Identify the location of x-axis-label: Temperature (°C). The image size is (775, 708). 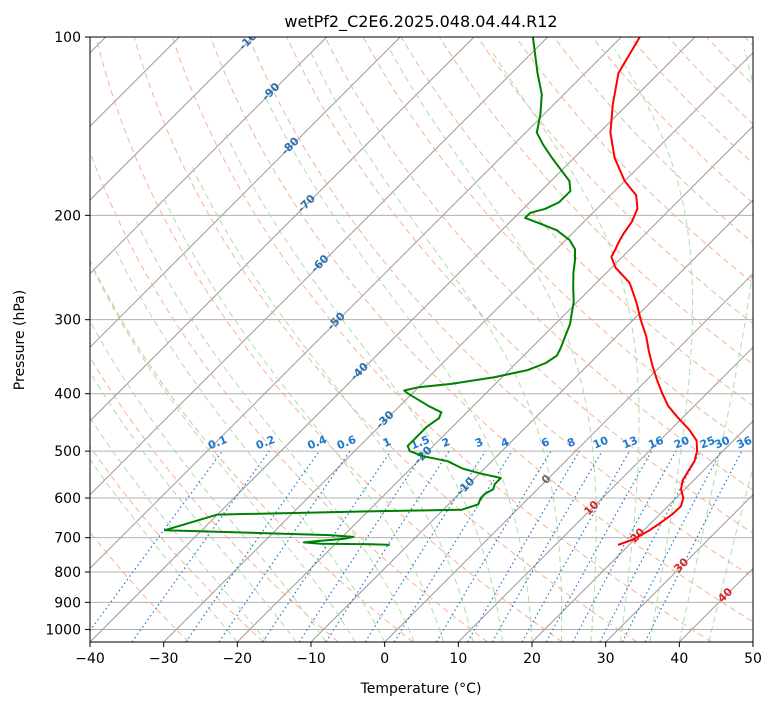
(421, 689).